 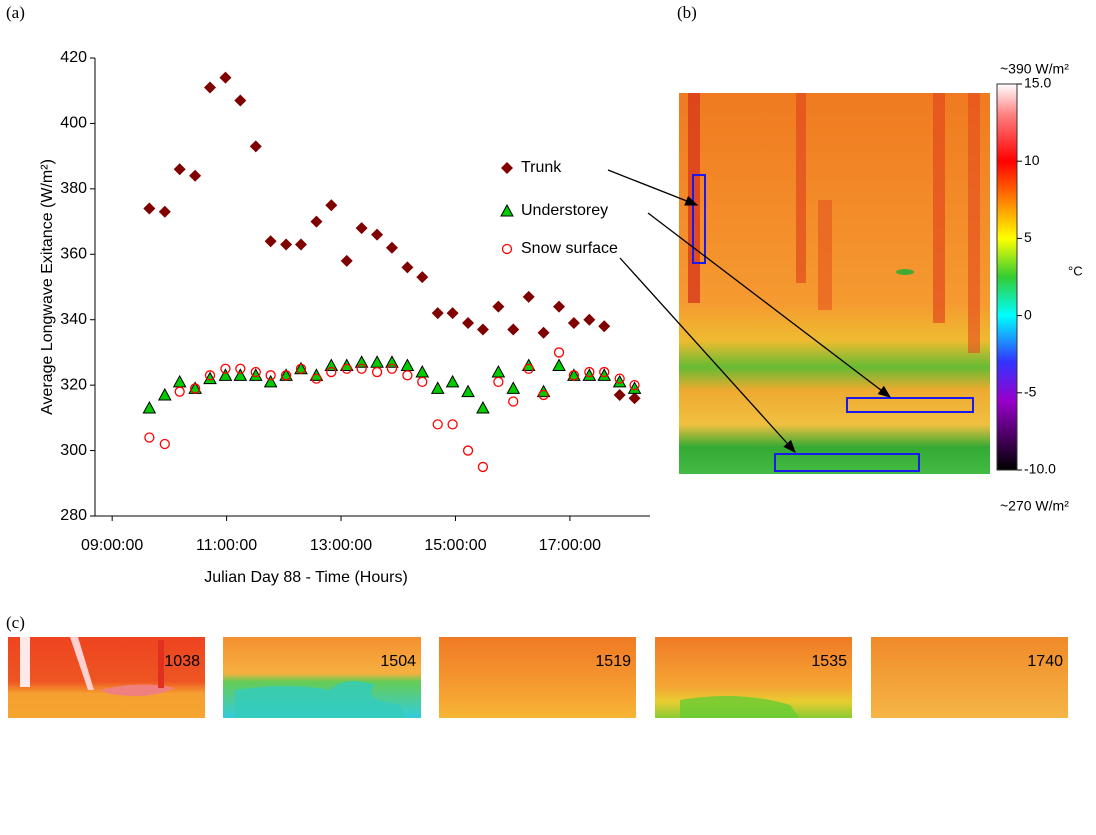 I want to click on thumbnail-label: 1740, so click(x=1045, y=661).